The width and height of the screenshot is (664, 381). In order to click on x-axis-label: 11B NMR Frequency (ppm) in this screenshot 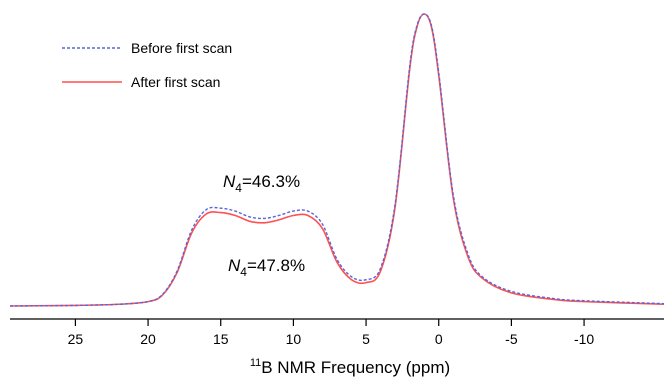, I will do `click(350, 367)`.